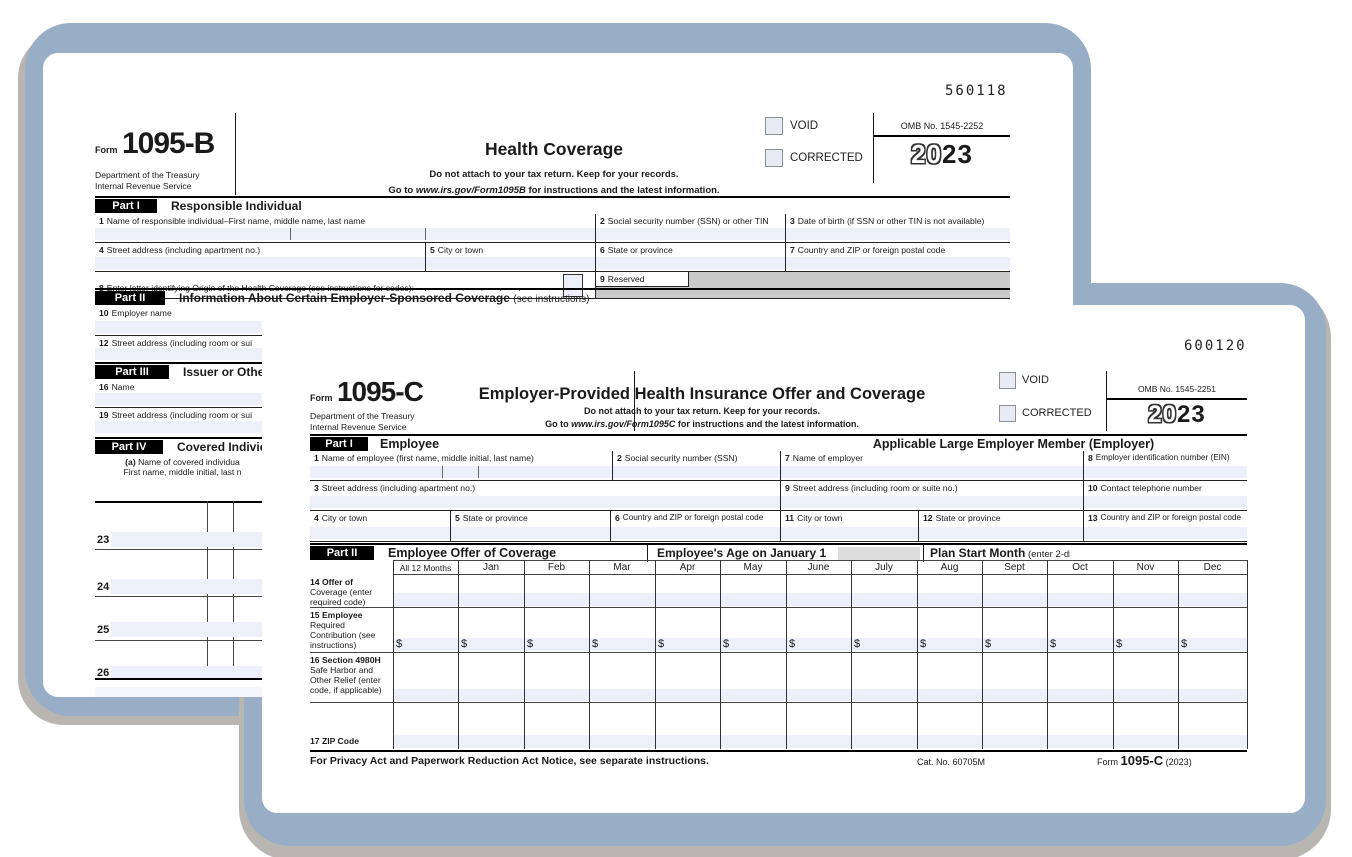 The height and width of the screenshot is (857, 1352). I want to click on employee-age-entry, so click(879, 553).